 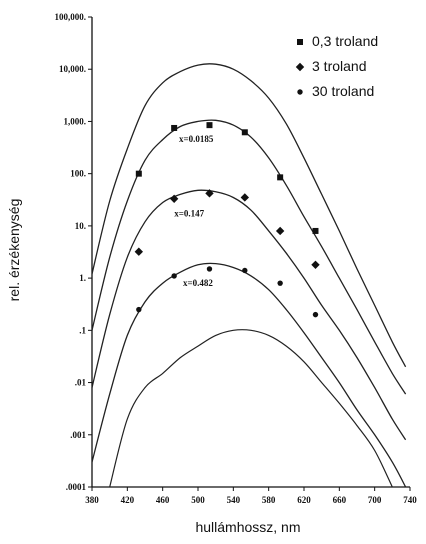 I want to click on legend-label: 0,3 troland, so click(x=345, y=41).